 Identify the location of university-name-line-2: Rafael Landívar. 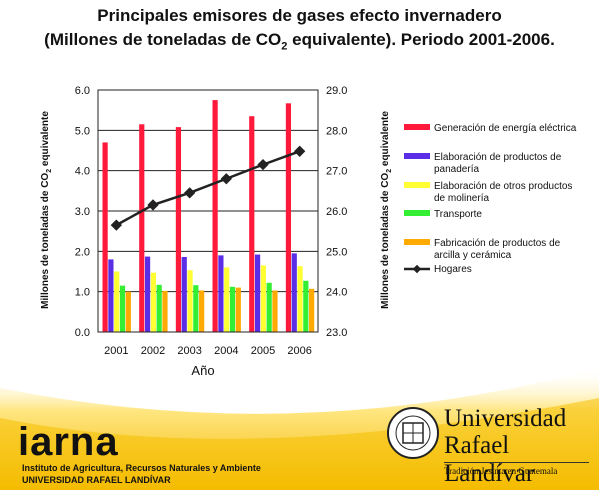
(489, 459).